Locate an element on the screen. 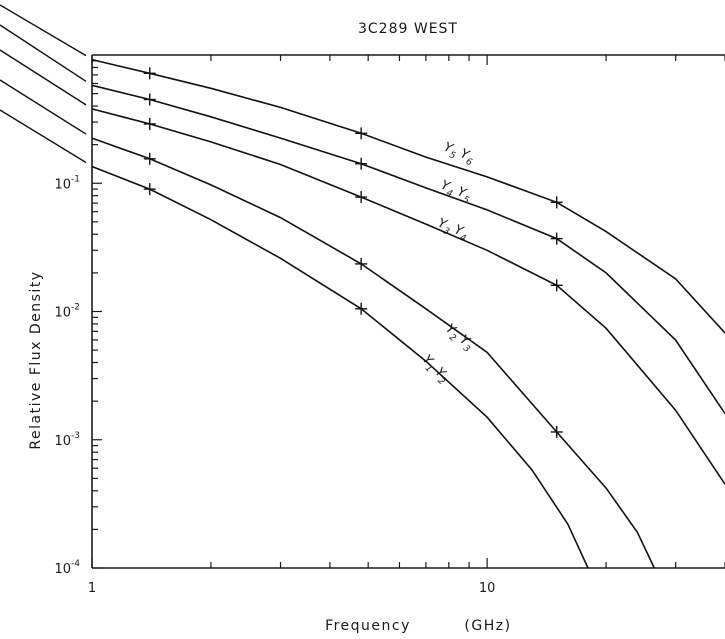 The width and height of the screenshot is (725, 639). y-tick-label: 10⁻³ is located at coordinates (67, 440).